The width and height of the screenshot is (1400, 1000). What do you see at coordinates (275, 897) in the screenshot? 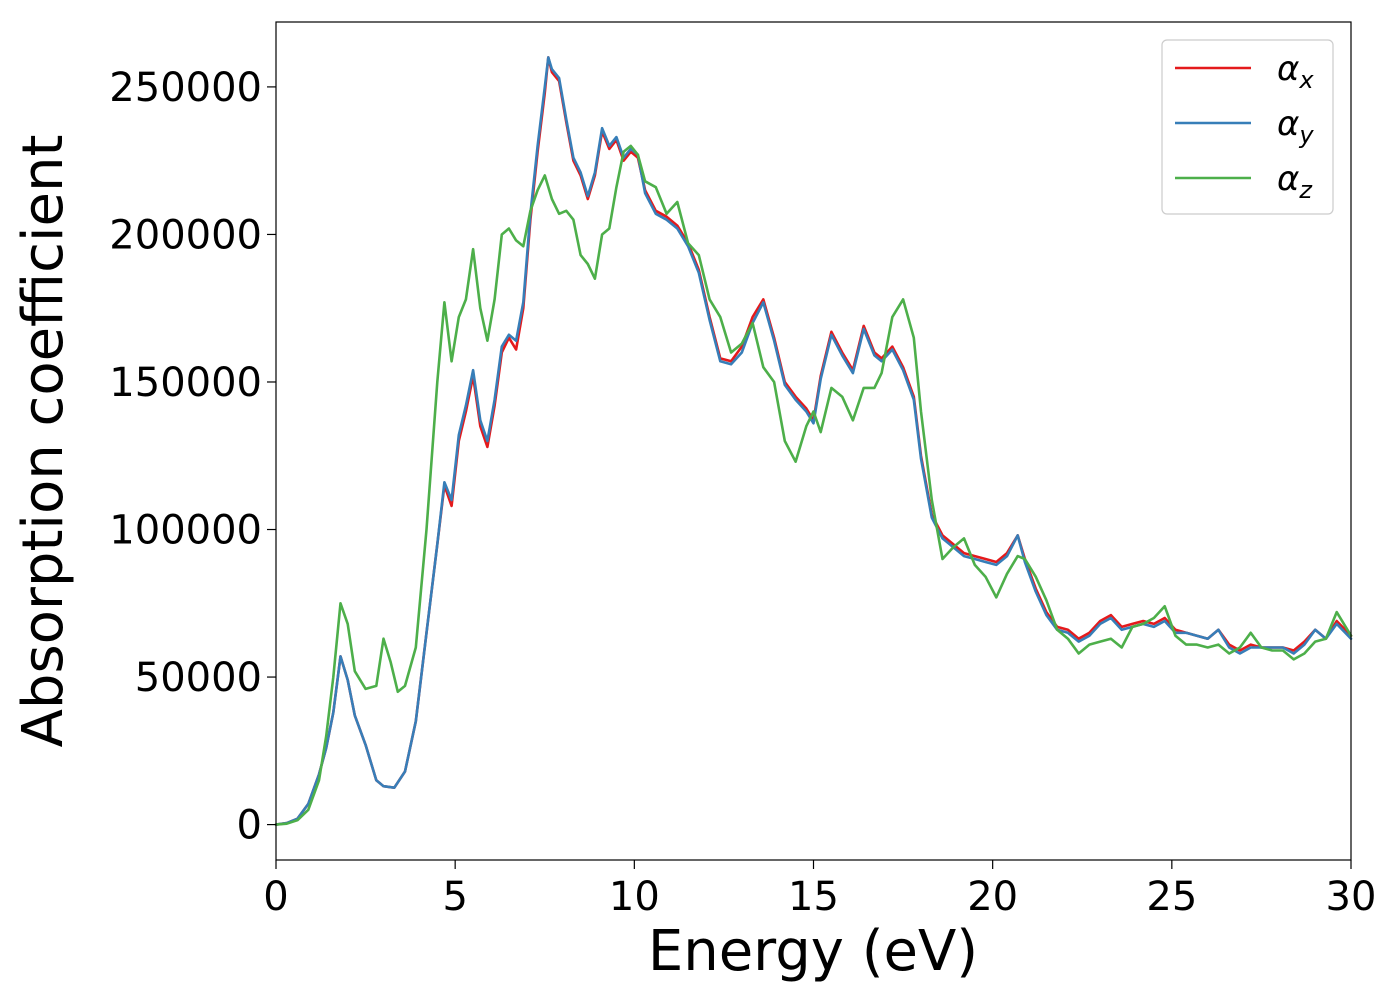
I see `x-tick-label: 0` at bounding box center [275, 897].